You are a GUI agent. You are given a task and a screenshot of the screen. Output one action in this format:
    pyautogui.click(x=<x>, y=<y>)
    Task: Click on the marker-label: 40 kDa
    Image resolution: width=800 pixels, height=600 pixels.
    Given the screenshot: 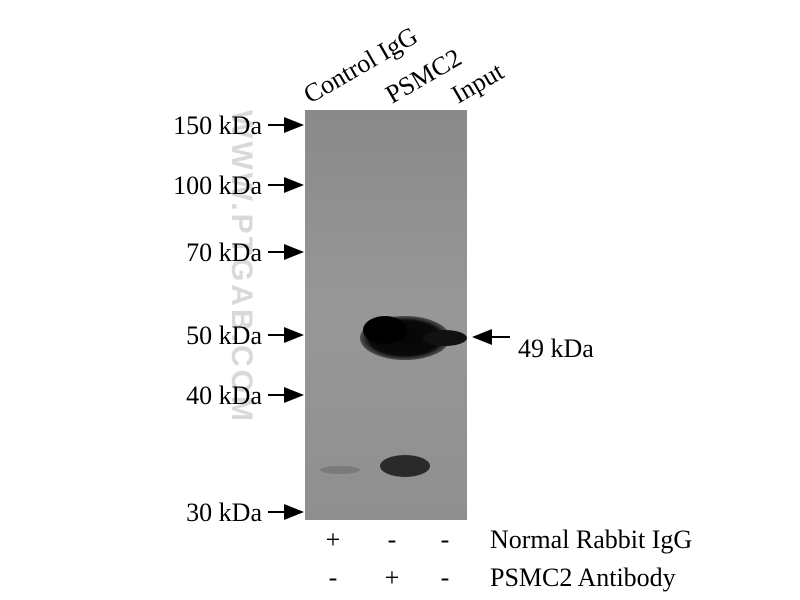 What is the action you would take?
    pyautogui.click(x=224, y=395)
    